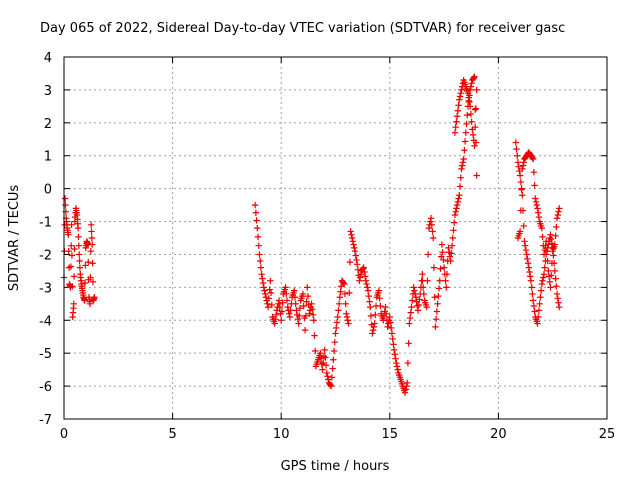 Image resolution: width=640 pixels, height=480 pixels. What do you see at coordinates (45, 354) in the screenshot?
I see `y-tick-label: -5` at bounding box center [45, 354].